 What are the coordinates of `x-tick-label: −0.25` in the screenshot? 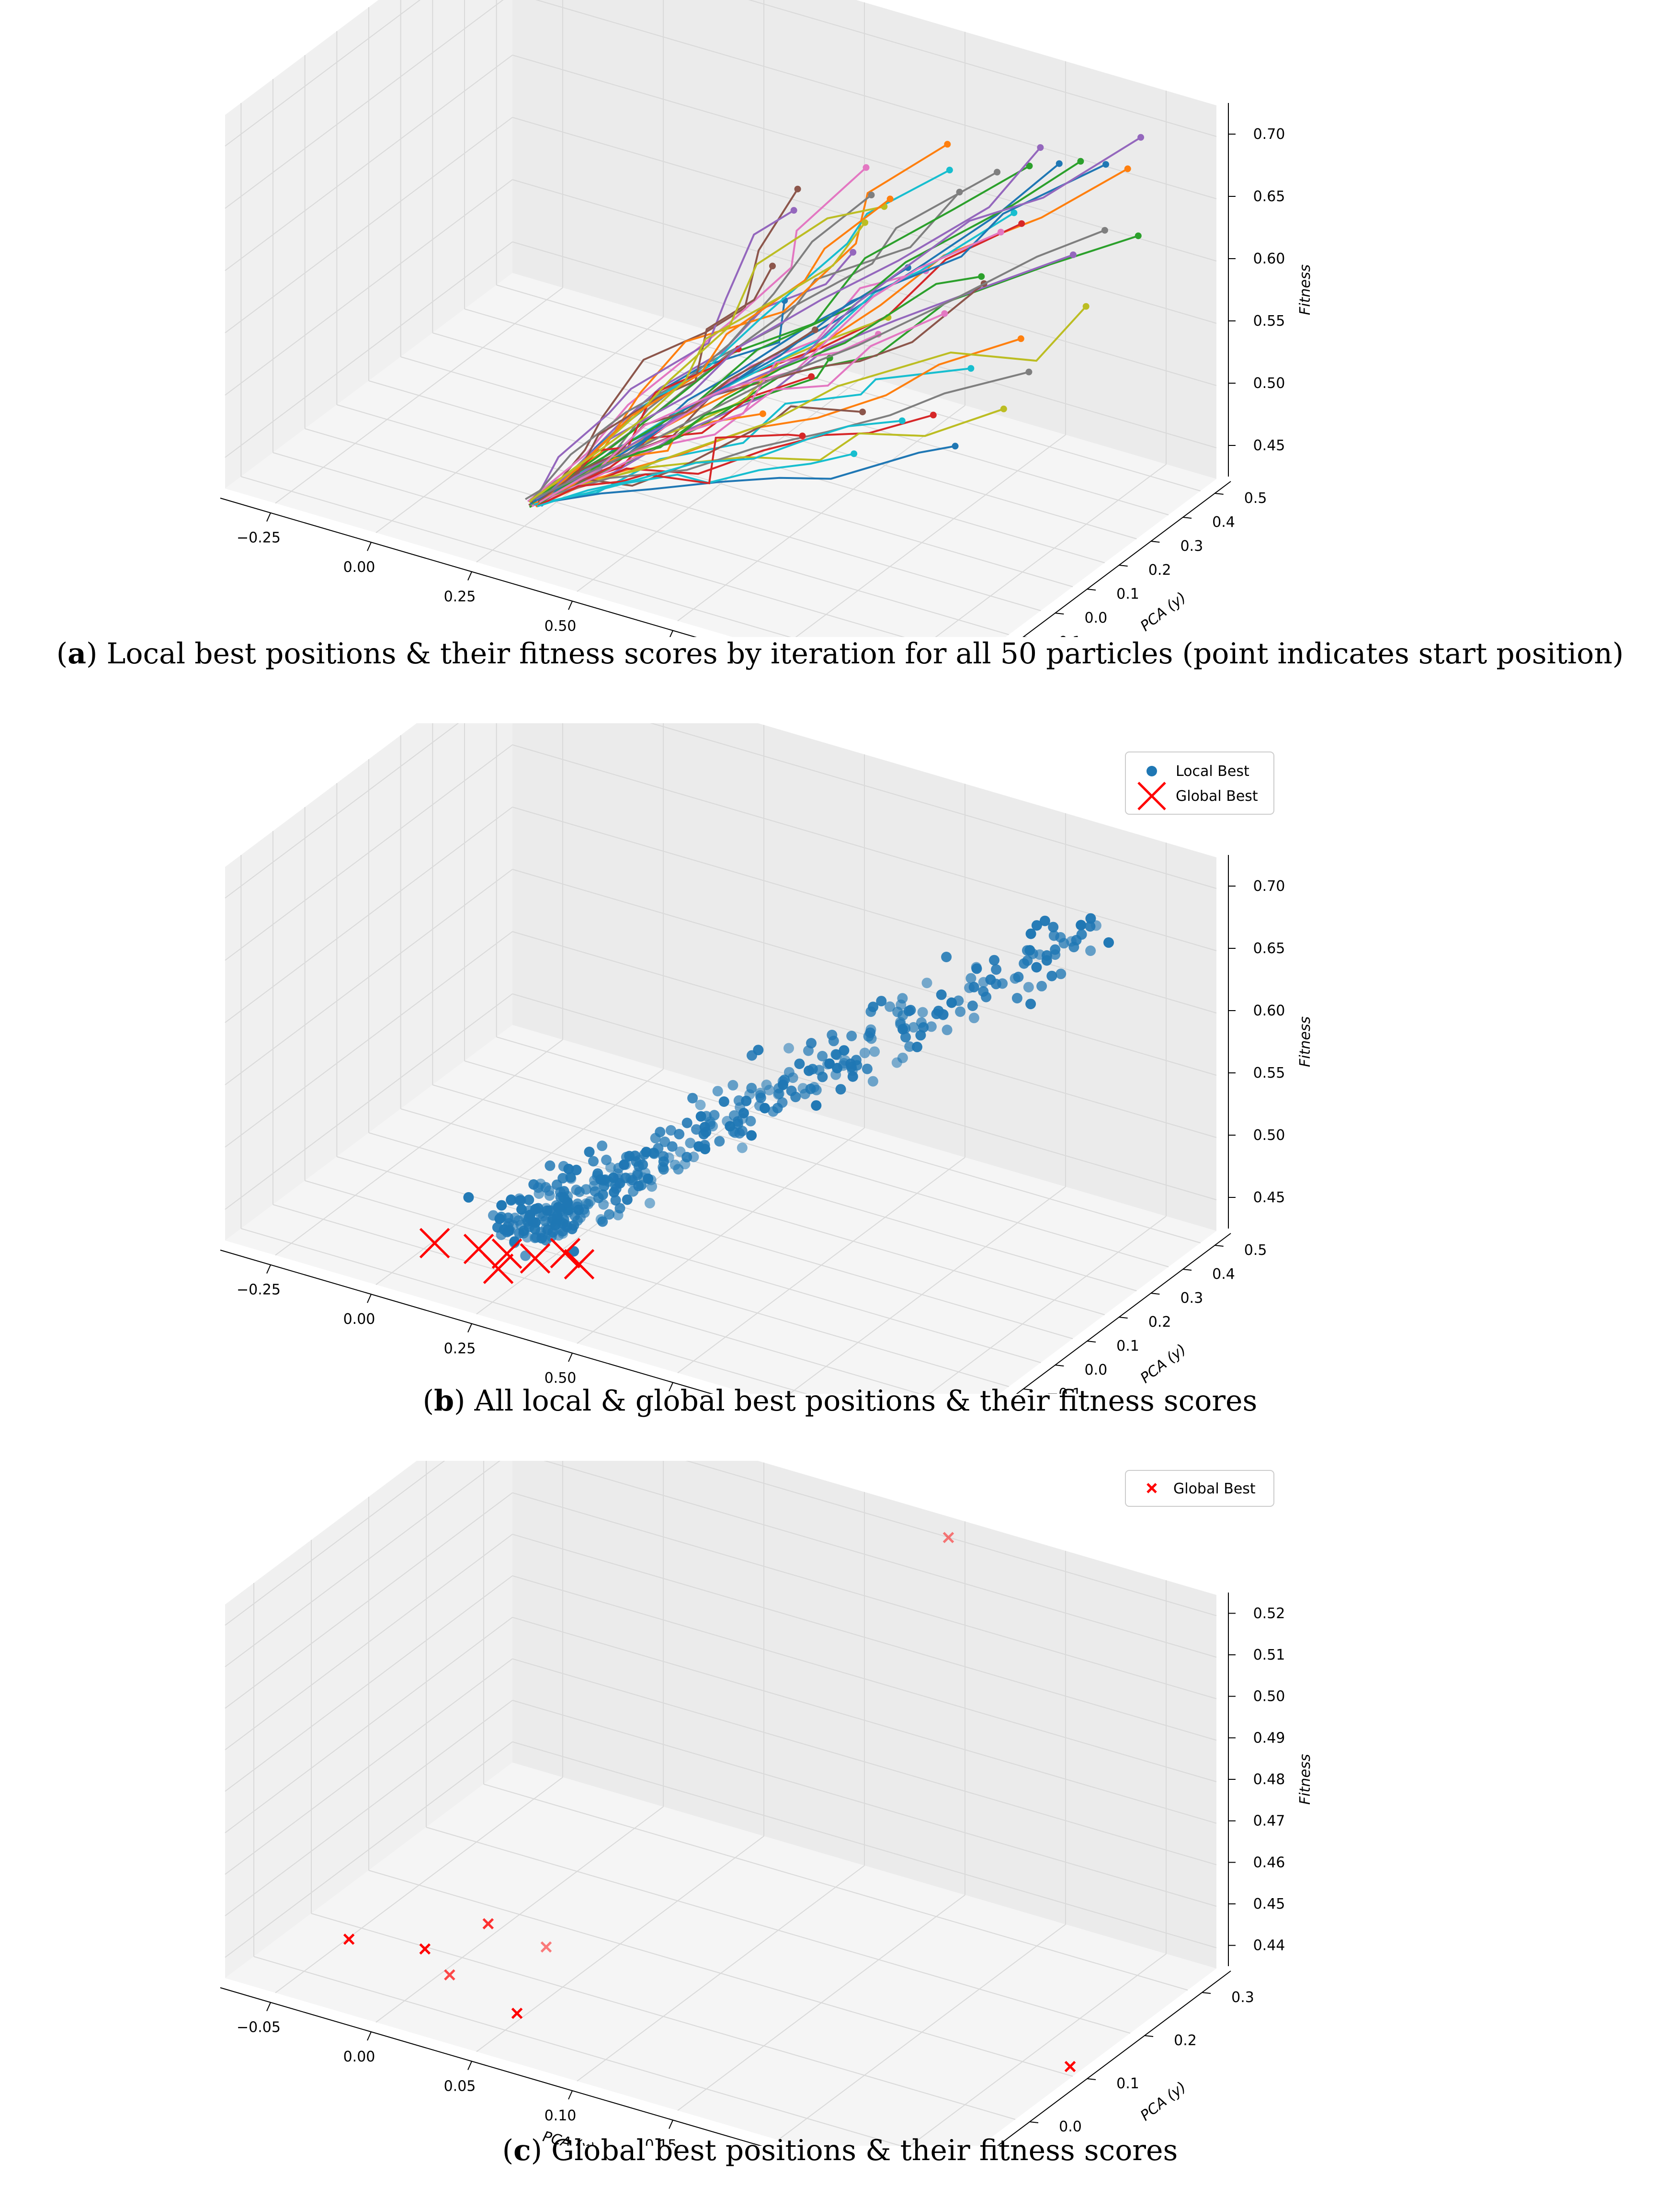 It's located at (259, 538).